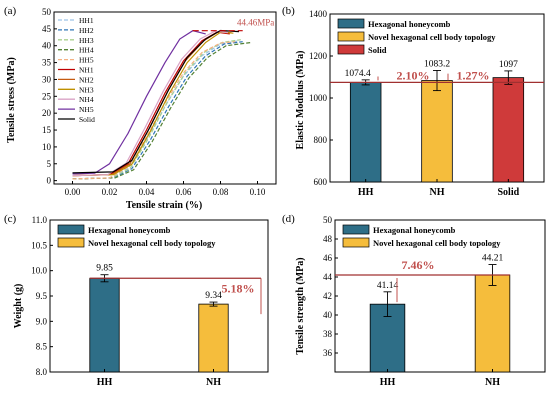 Image resolution: width=550 pixels, height=419 pixels. Describe the element at coordinates (184, 192) in the screenshot. I see `chart-a-xtick-label: 0.06` at that location.